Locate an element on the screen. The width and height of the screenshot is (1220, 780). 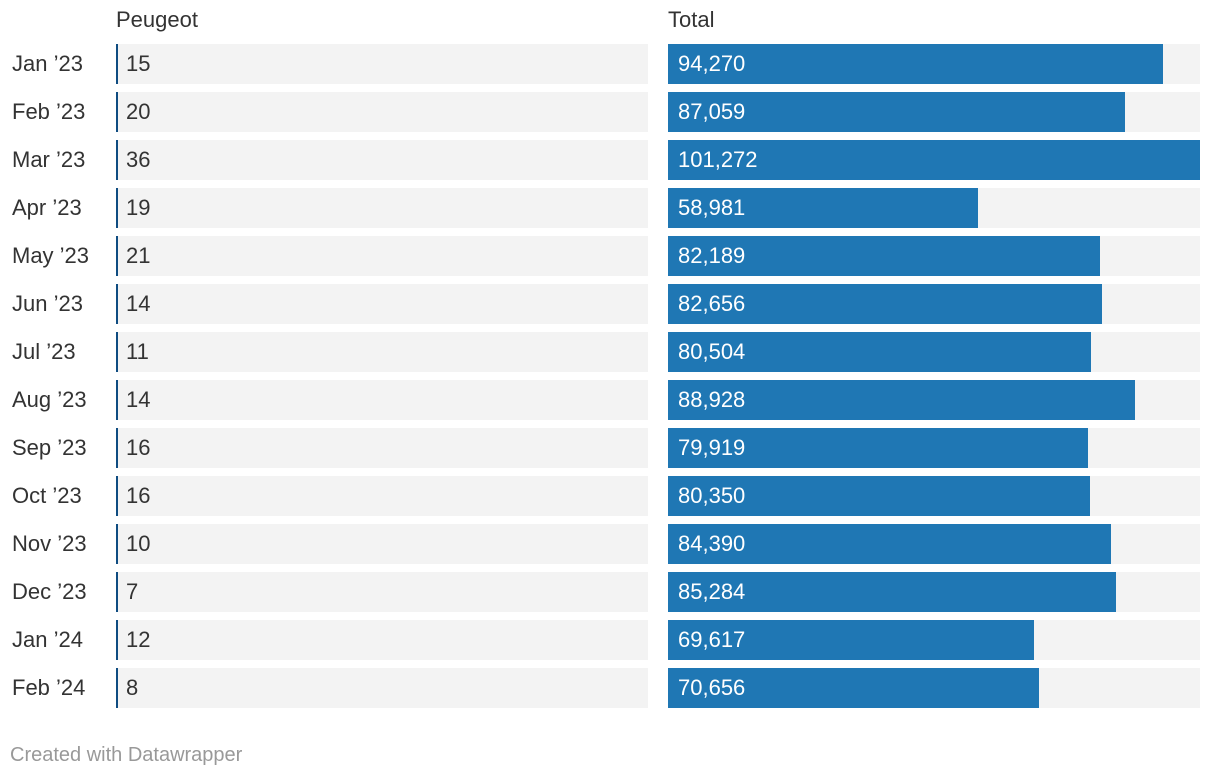
peugeot-value-label: 8 is located at coordinates (132, 687).